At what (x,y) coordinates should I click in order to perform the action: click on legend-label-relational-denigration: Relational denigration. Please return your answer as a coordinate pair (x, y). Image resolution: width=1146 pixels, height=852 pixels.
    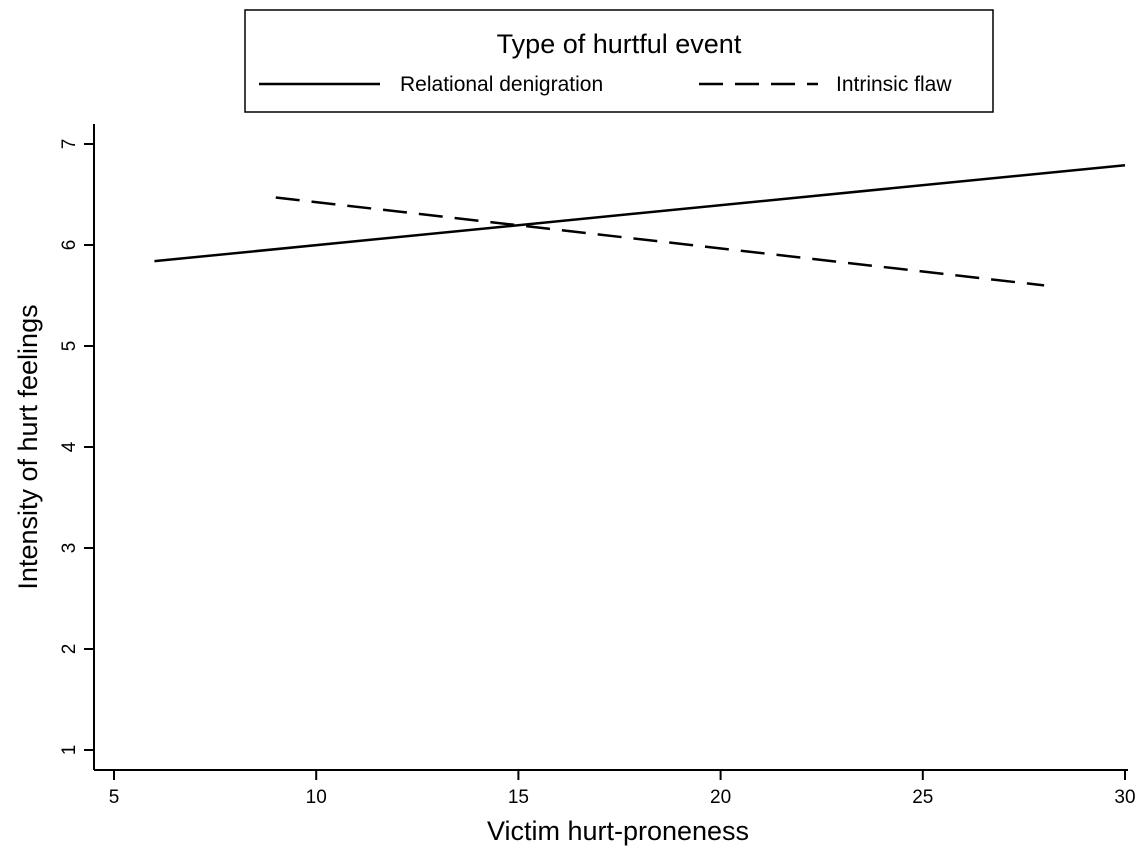
    Looking at the image, I should click on (501, 84).